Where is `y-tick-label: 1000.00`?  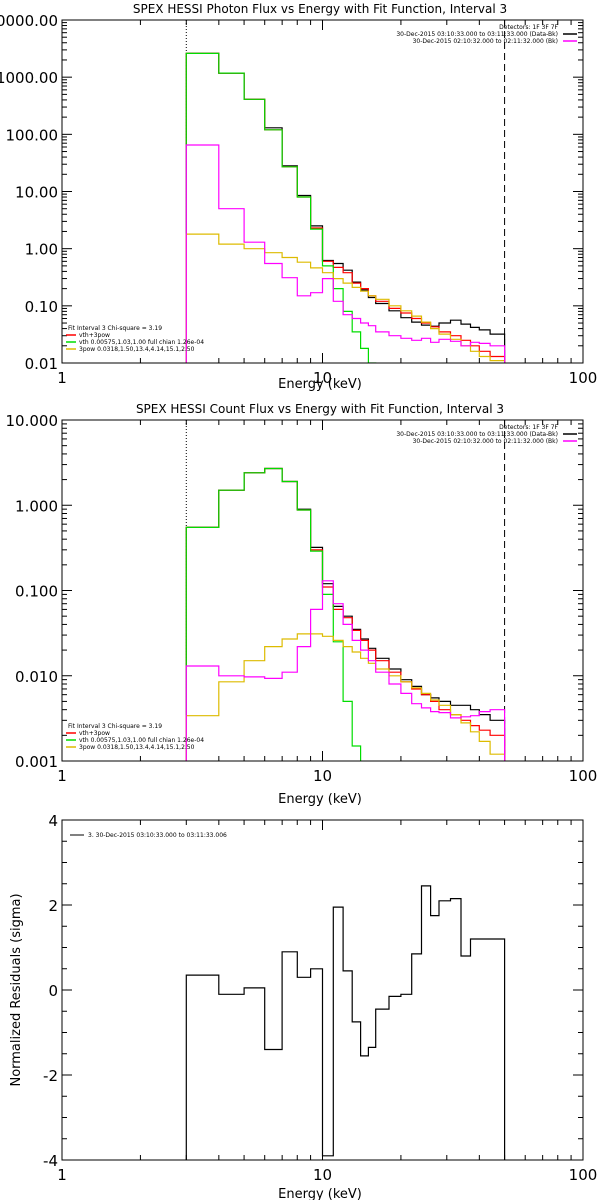
y-tick-label: 1000.00 is located at coordinates (29, 78).